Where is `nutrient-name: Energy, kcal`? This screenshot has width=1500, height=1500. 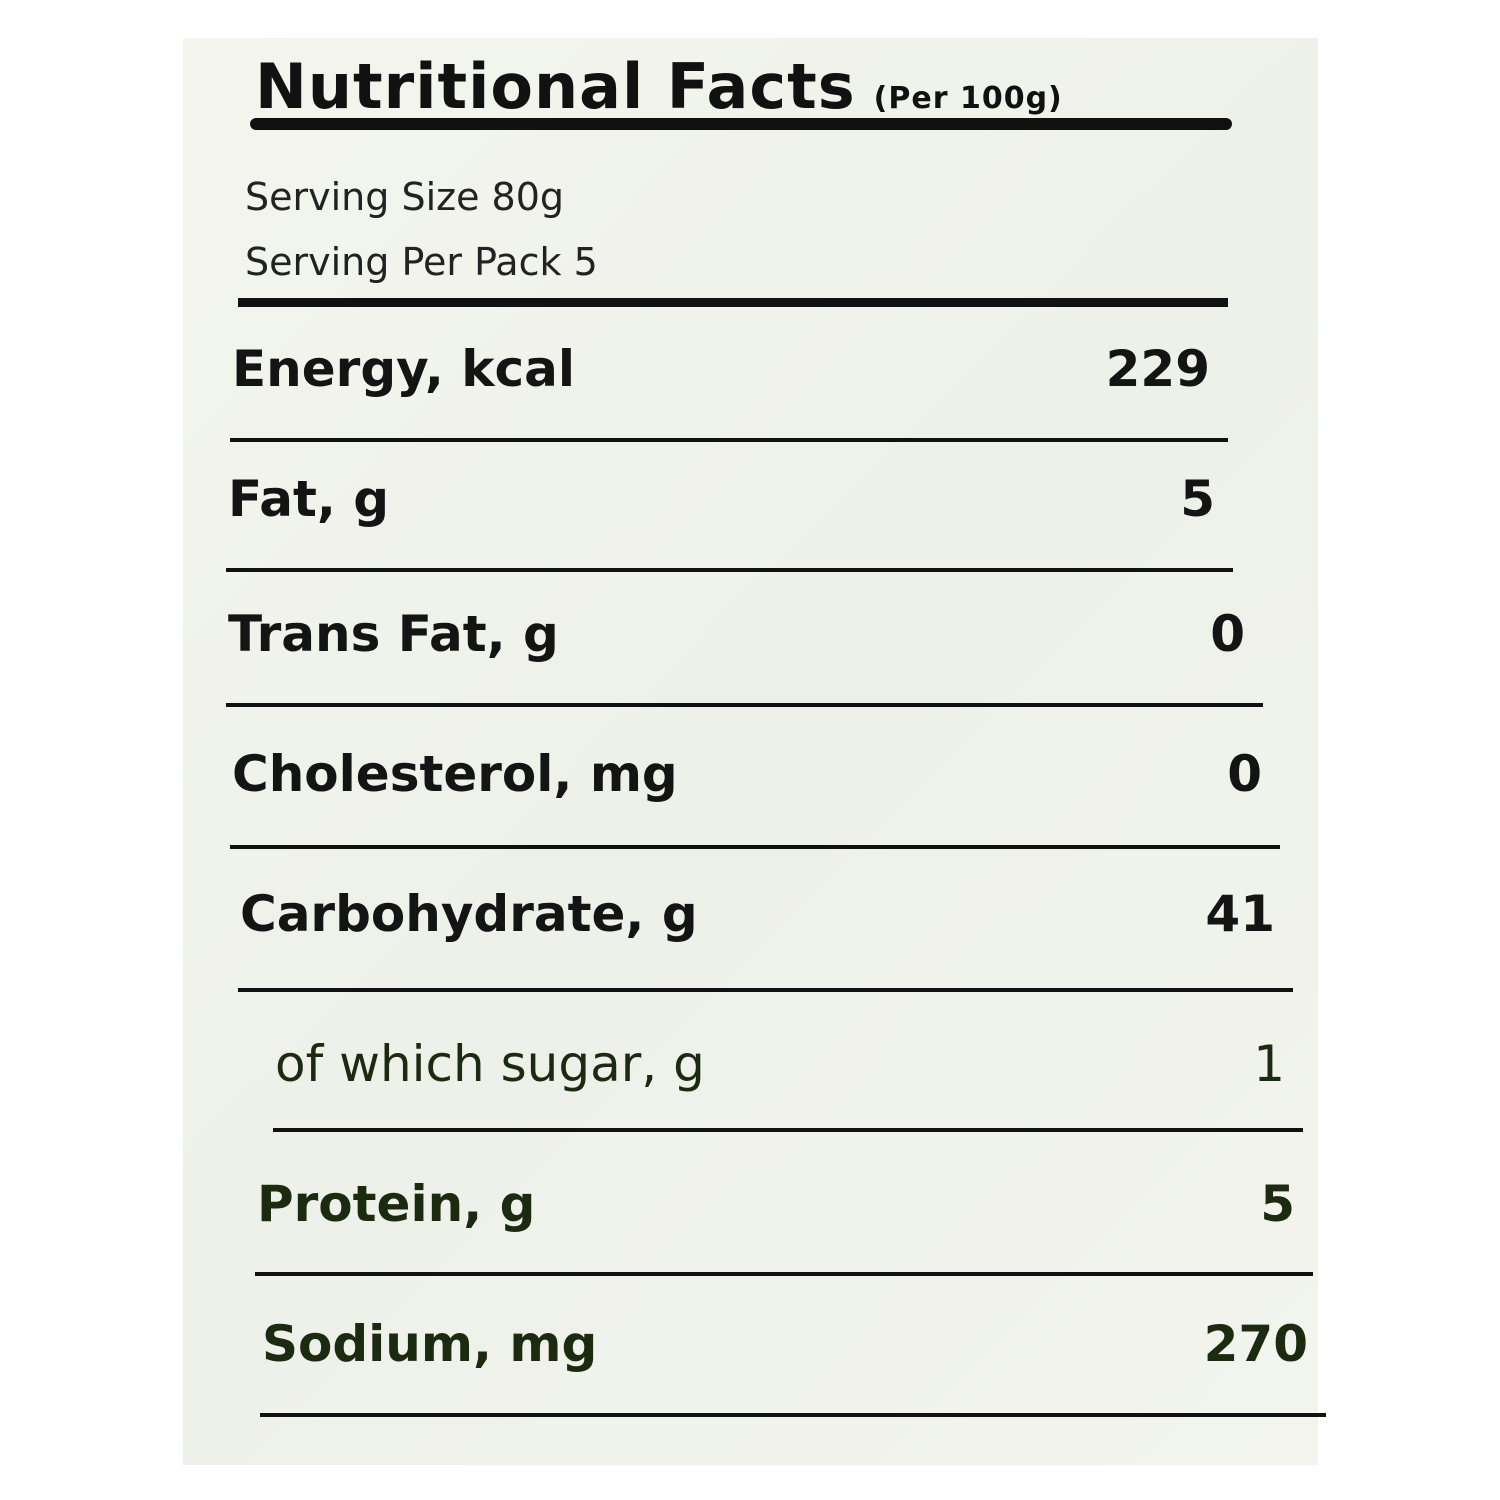 nutrient-name: Energy, kcal is located at coordinates (403, 369).